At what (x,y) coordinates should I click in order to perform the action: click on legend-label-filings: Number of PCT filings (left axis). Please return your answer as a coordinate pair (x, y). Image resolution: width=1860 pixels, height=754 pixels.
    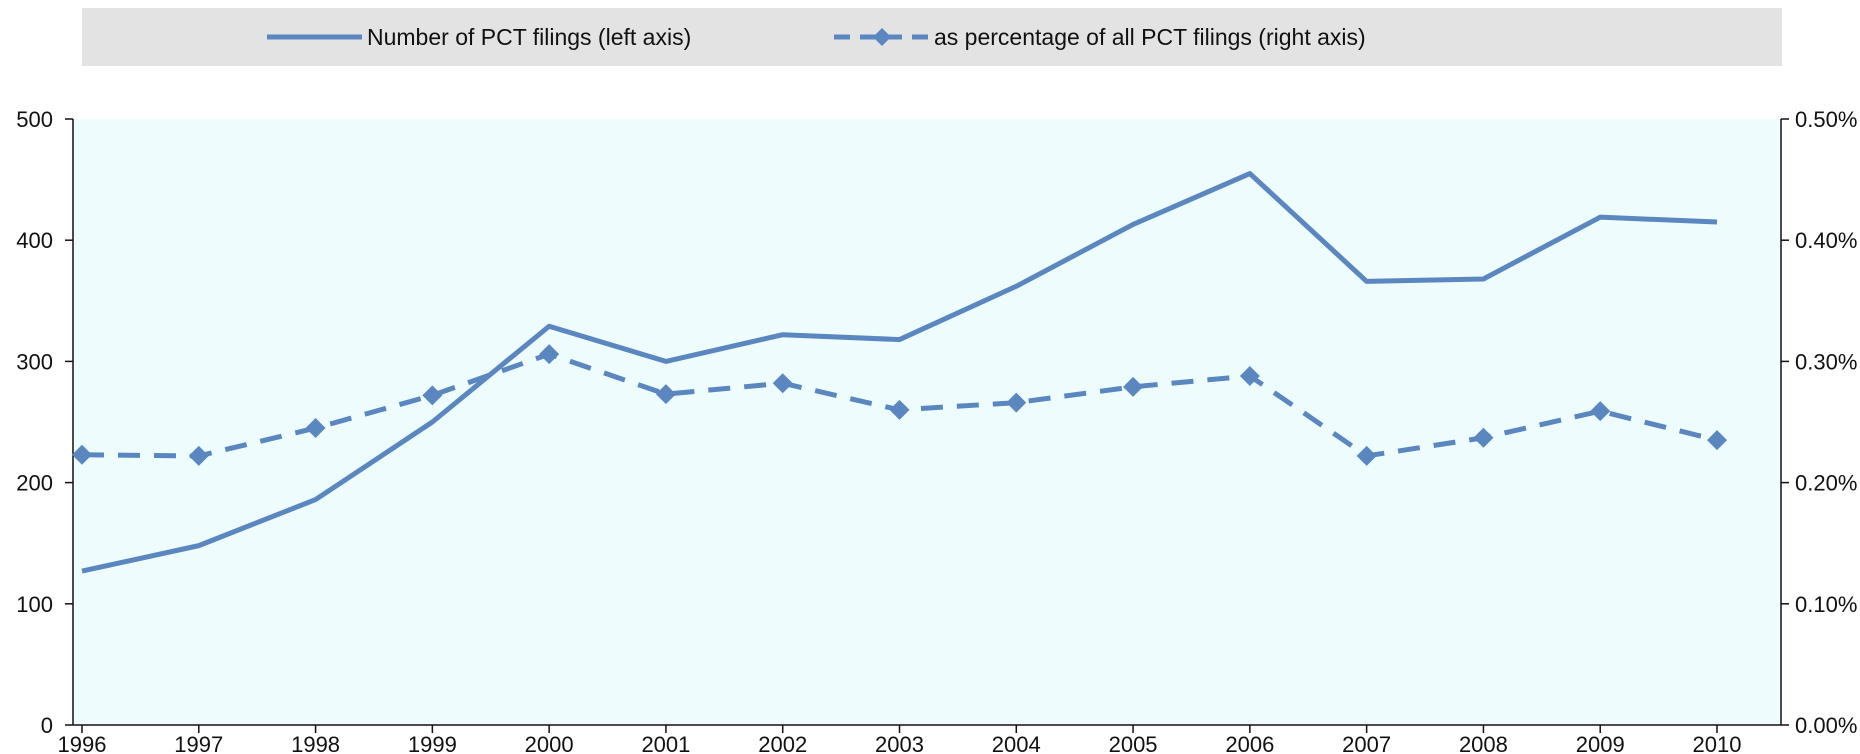
    Looking at the image, I should click on (529, 36).